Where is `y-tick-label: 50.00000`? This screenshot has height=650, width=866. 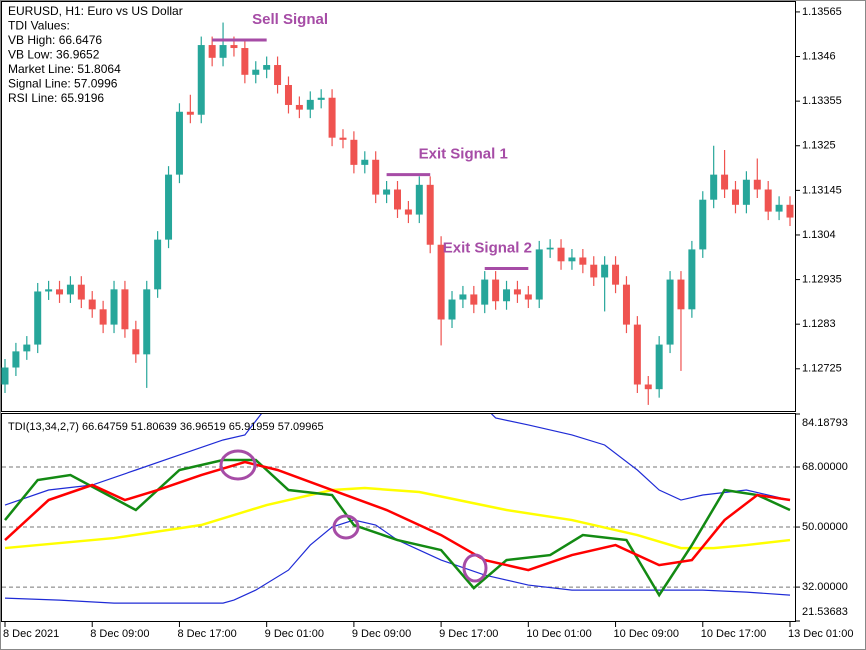
y-tick-label: 50.00000 is located at coordinates (825, 527).